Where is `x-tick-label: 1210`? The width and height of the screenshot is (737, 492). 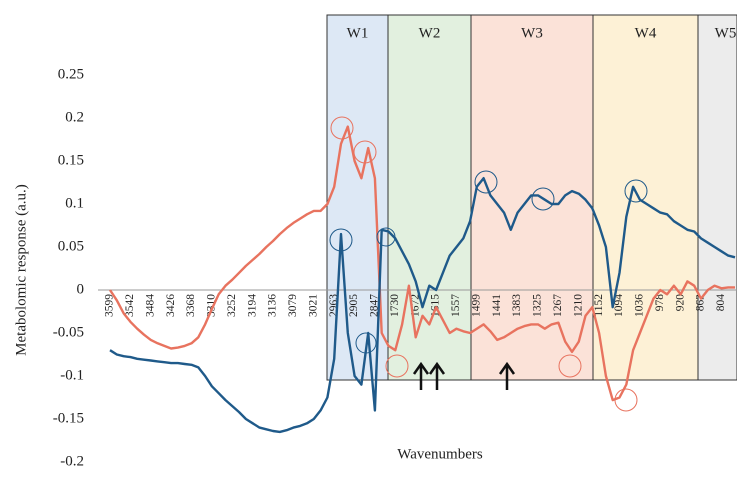 x-tick-label: 1210 is located at coordinates (578, 305).